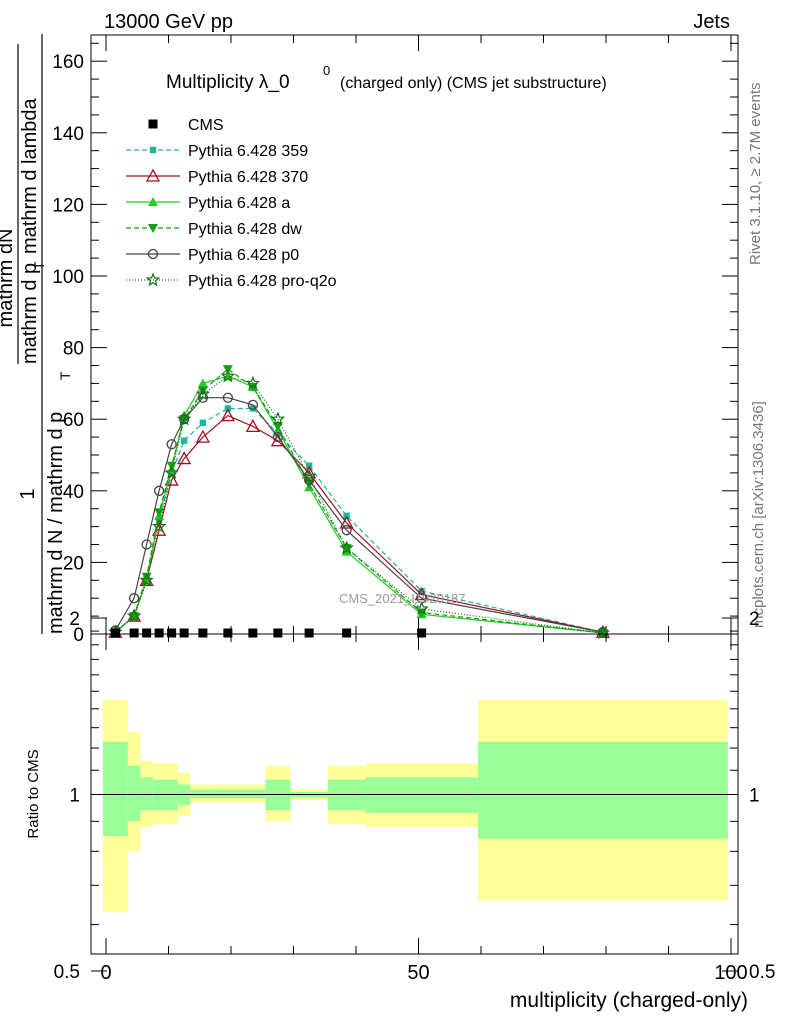 The width and height of the screenshot is (786, 1024). What do you see at coordinates (33, 793) in the screenshot?
I see `ratio-y-label: Ratio to CMS` at bounding box center [33, 793].